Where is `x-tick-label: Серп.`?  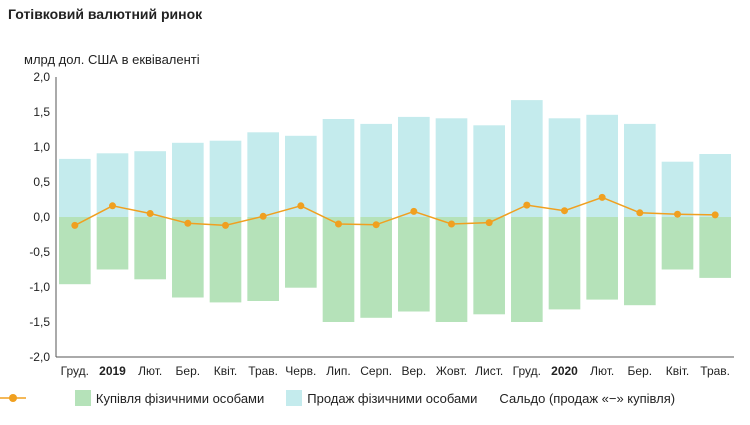 x-tick-label: Серп. is located at coordinates (376, 371).